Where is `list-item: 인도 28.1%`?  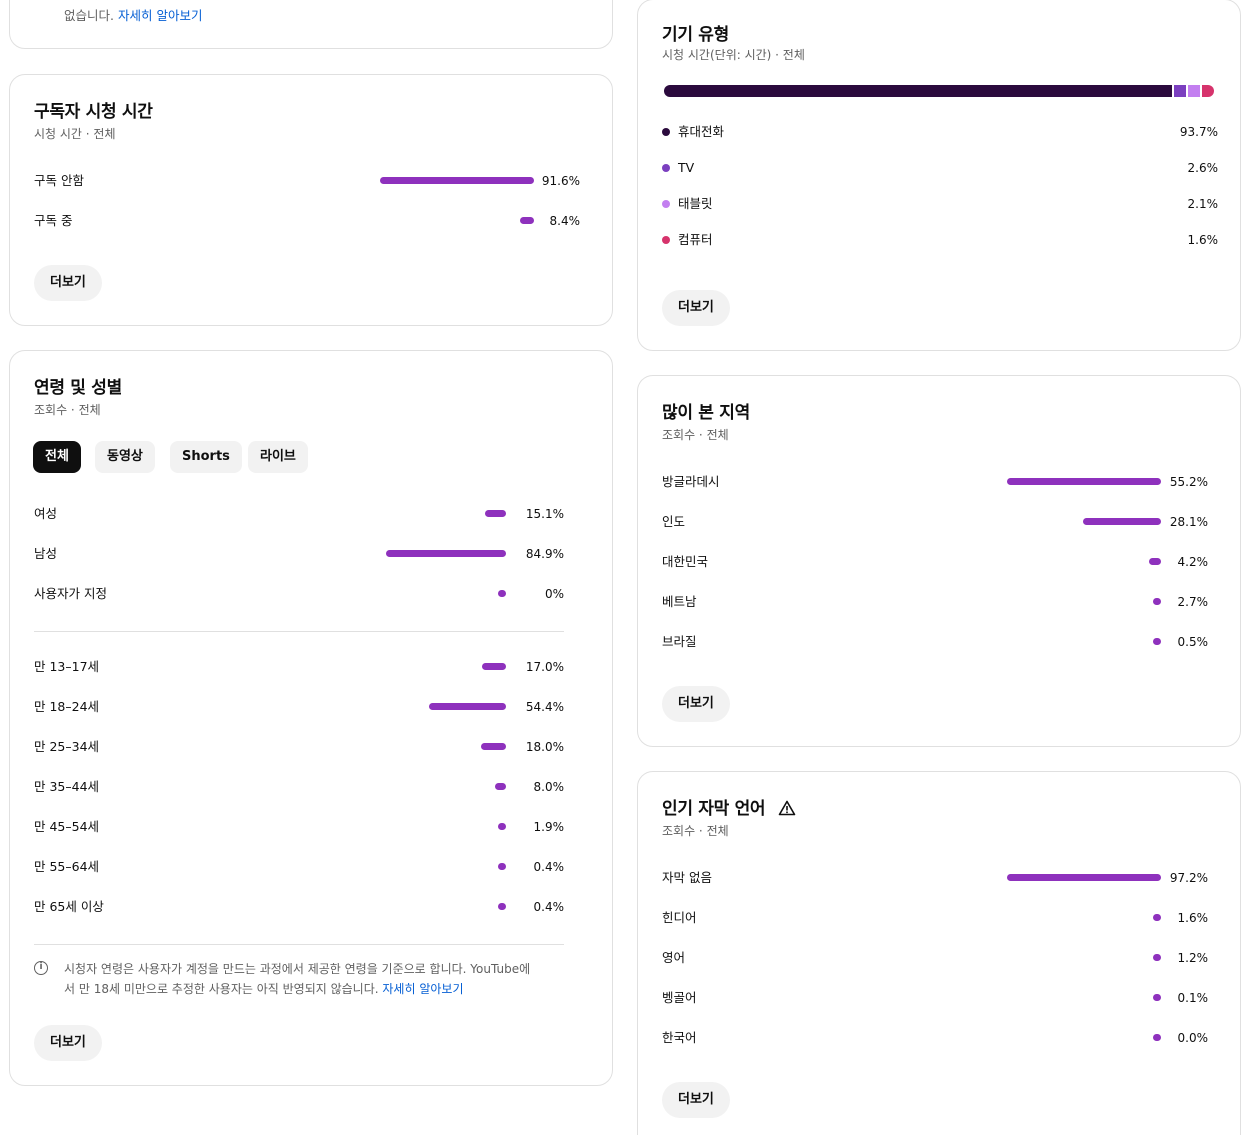
list-item: 인도 28.1% is located at coordinates (935, 522).